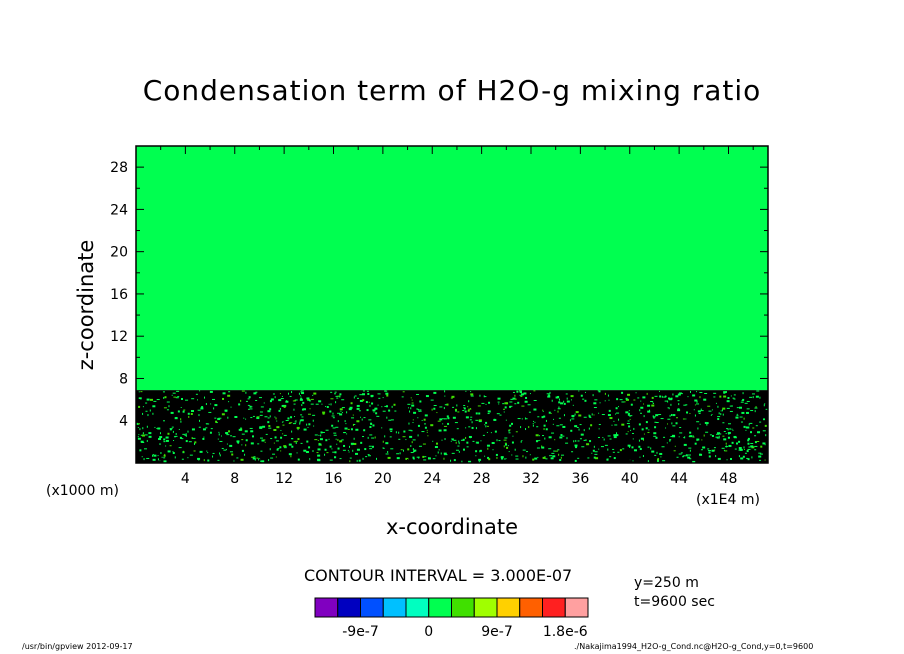 The width and height of the screenshot is (904, 654). Describe the element at coordinates (284, 479) in the screenshot. I see `x-tick-label: 12` at that location.